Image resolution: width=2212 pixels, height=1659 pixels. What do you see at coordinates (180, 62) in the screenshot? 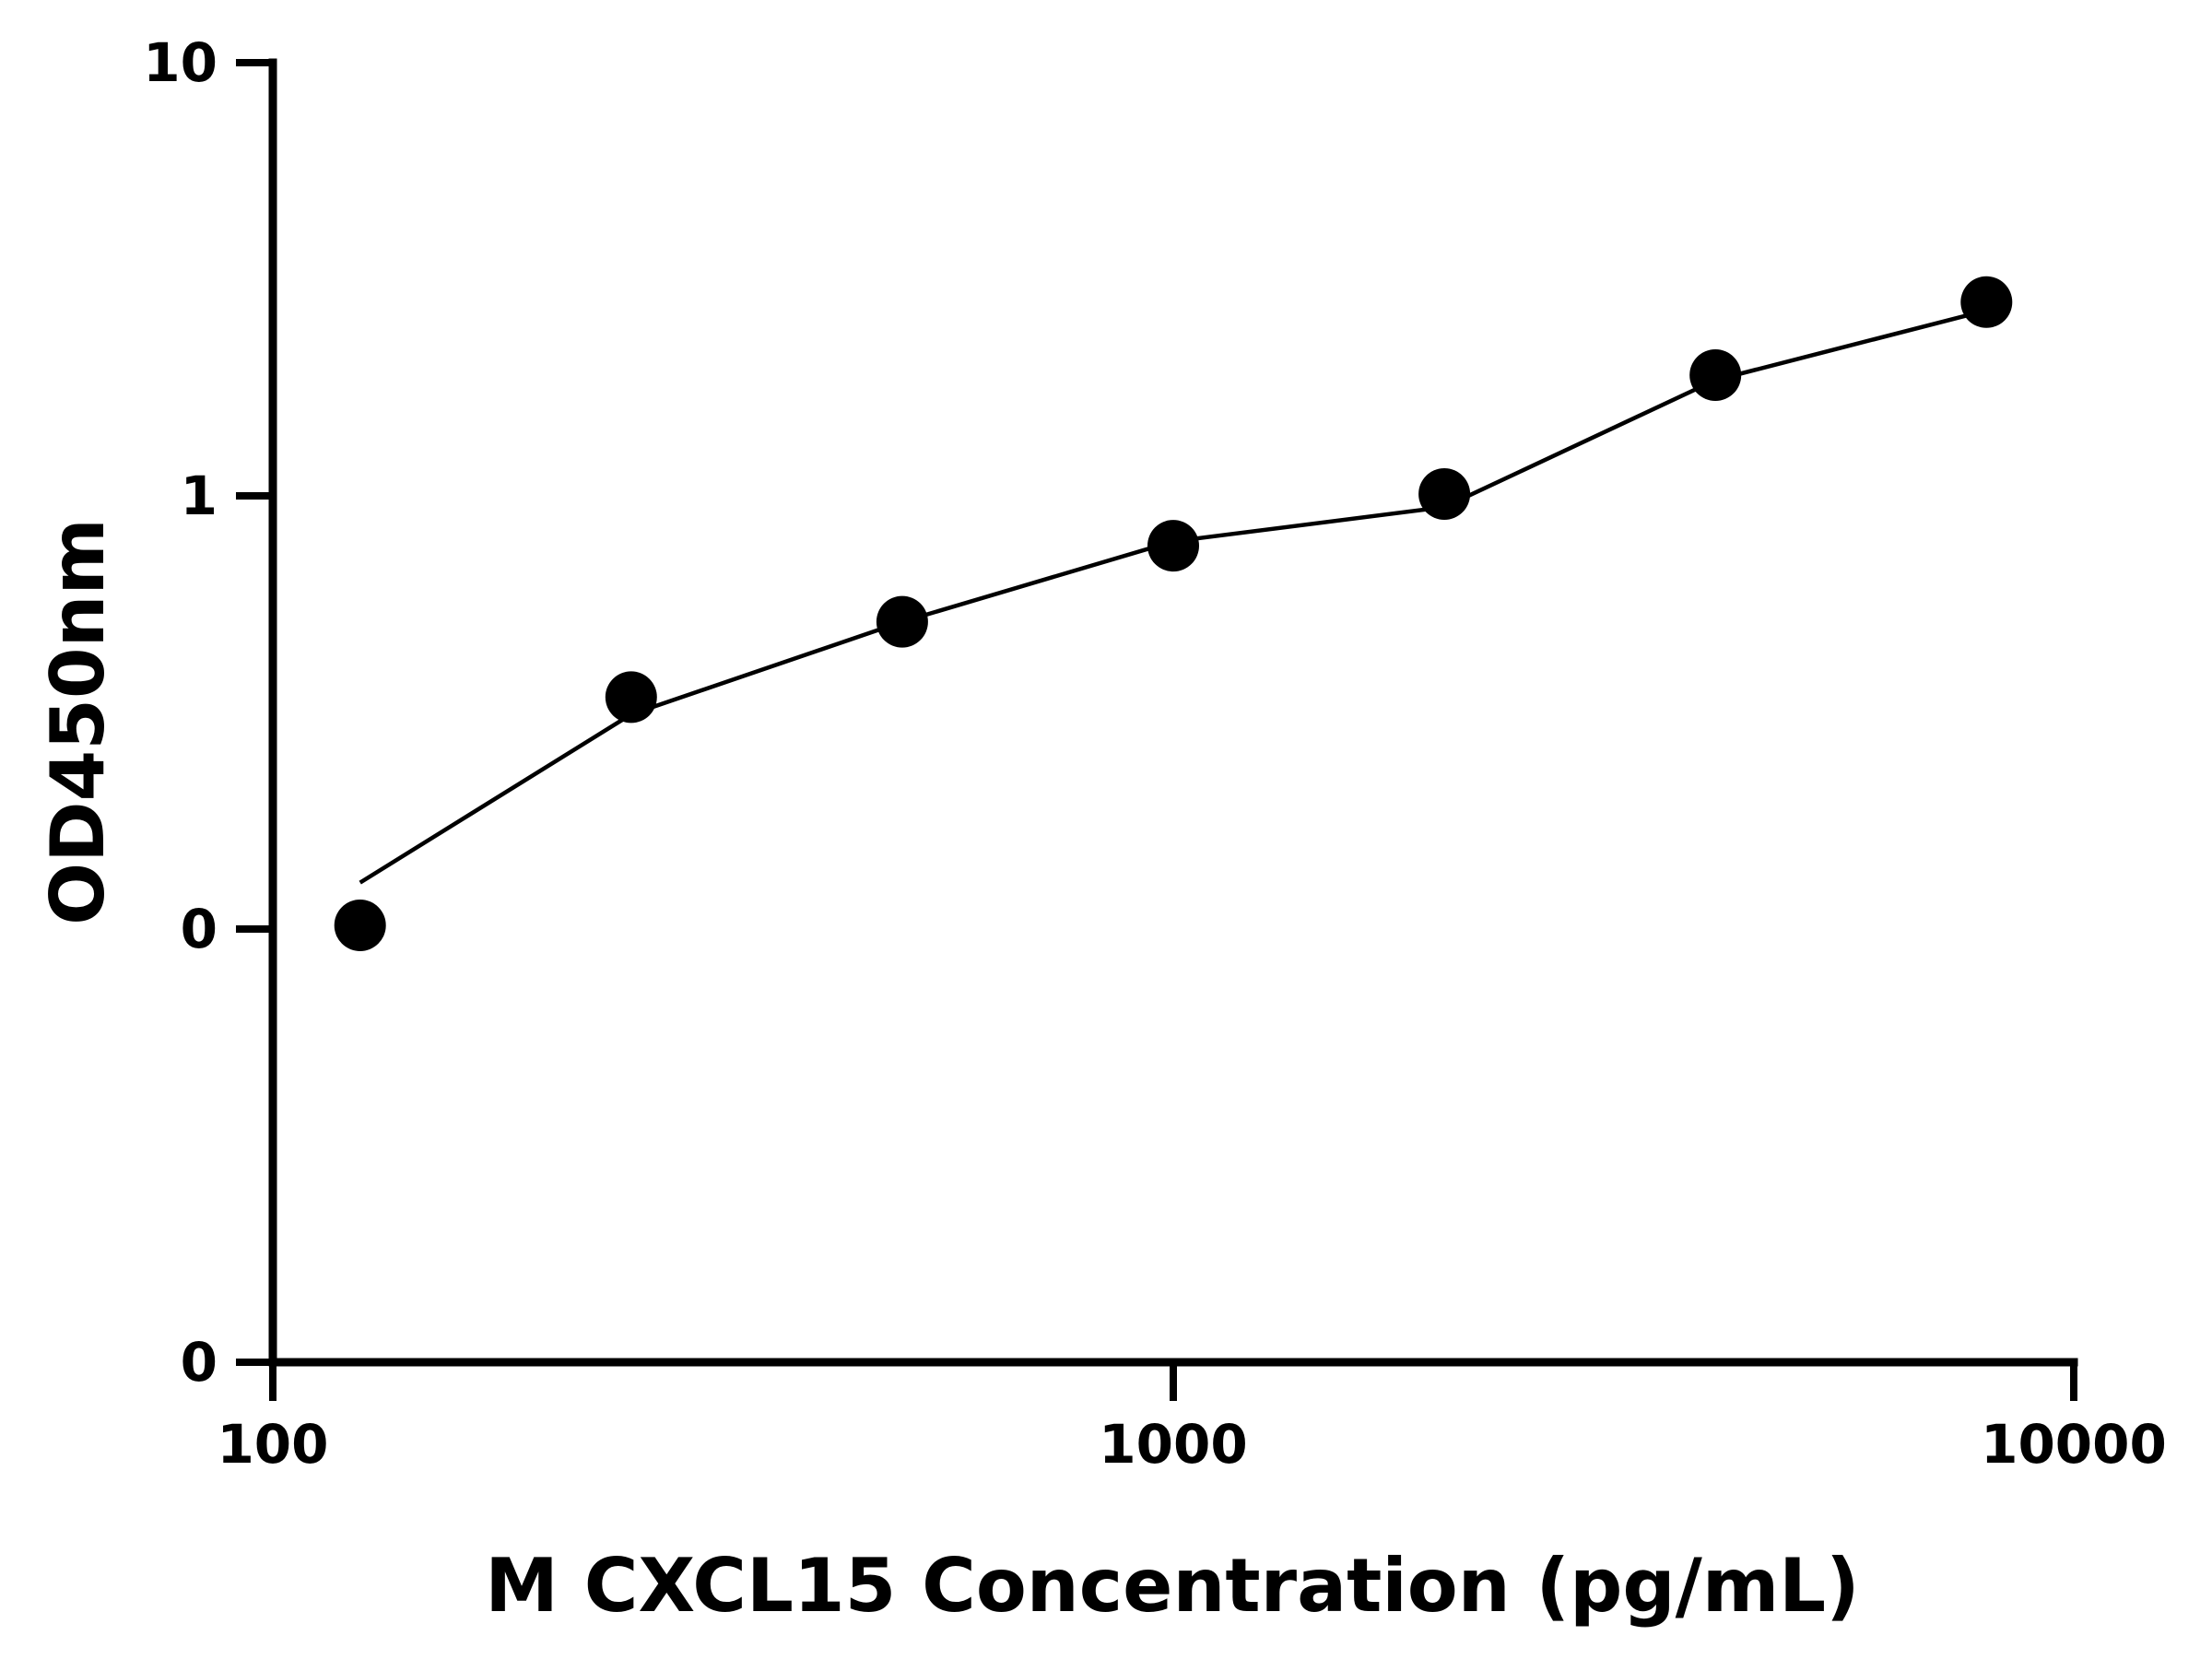
I see `y-tick-label: 10` at bounding box center [180, 62].